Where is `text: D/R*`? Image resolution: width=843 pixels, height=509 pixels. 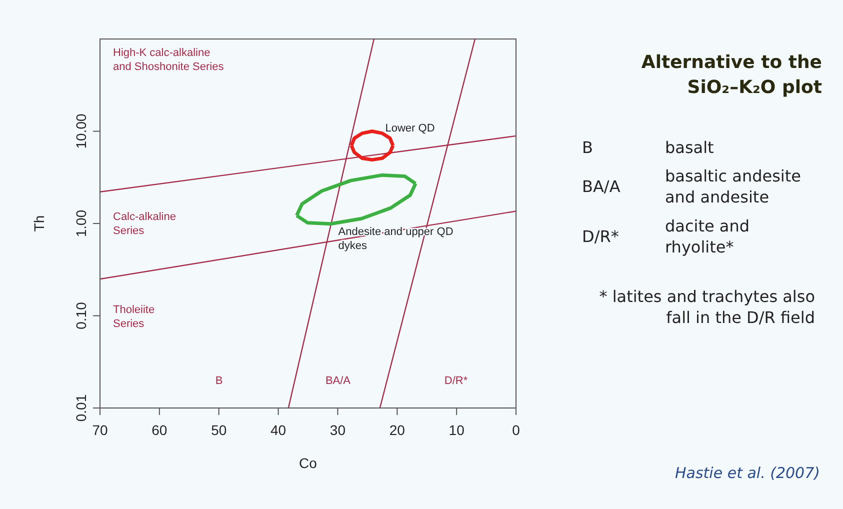
text: D/R* is located at coordinates (600, 236).